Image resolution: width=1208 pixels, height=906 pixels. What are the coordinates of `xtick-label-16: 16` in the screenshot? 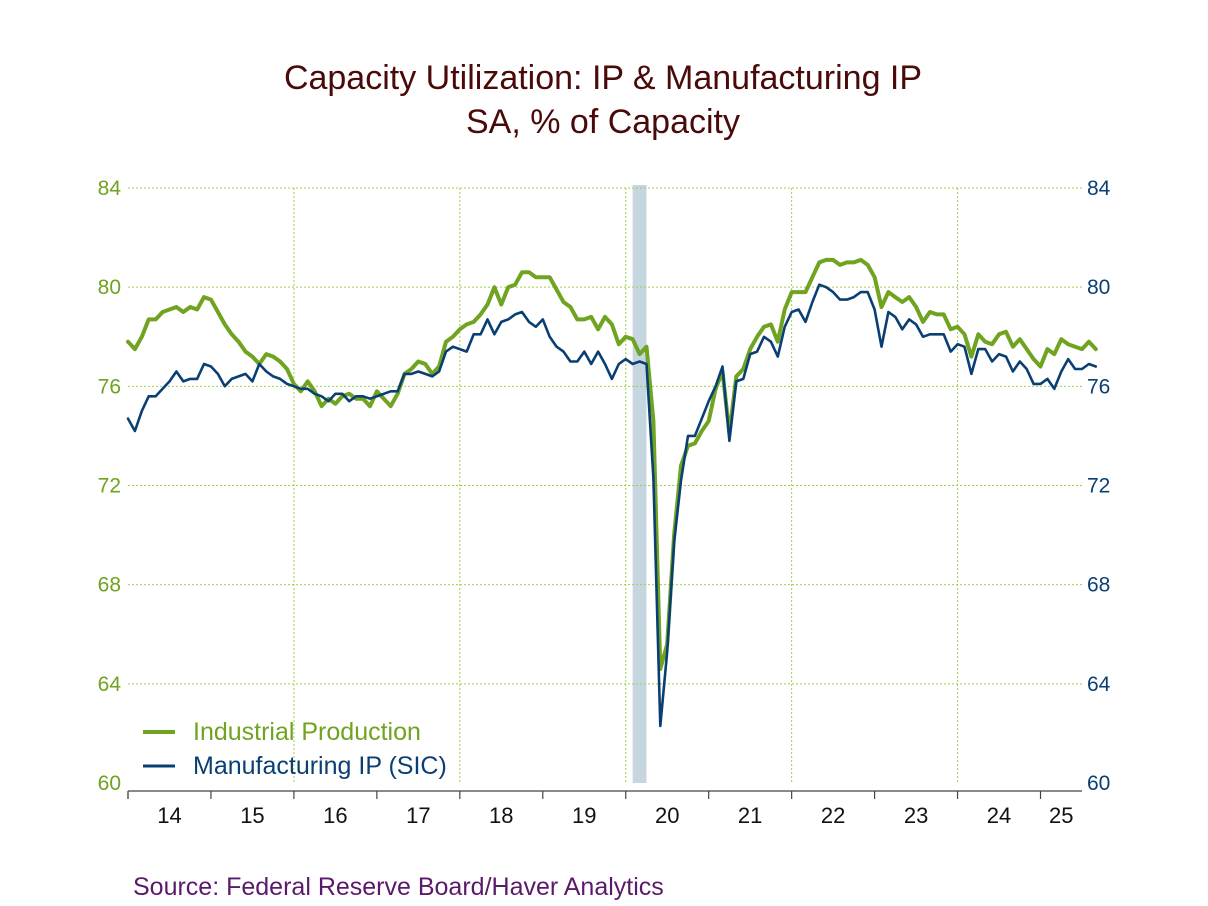 It's located at (335, 815).